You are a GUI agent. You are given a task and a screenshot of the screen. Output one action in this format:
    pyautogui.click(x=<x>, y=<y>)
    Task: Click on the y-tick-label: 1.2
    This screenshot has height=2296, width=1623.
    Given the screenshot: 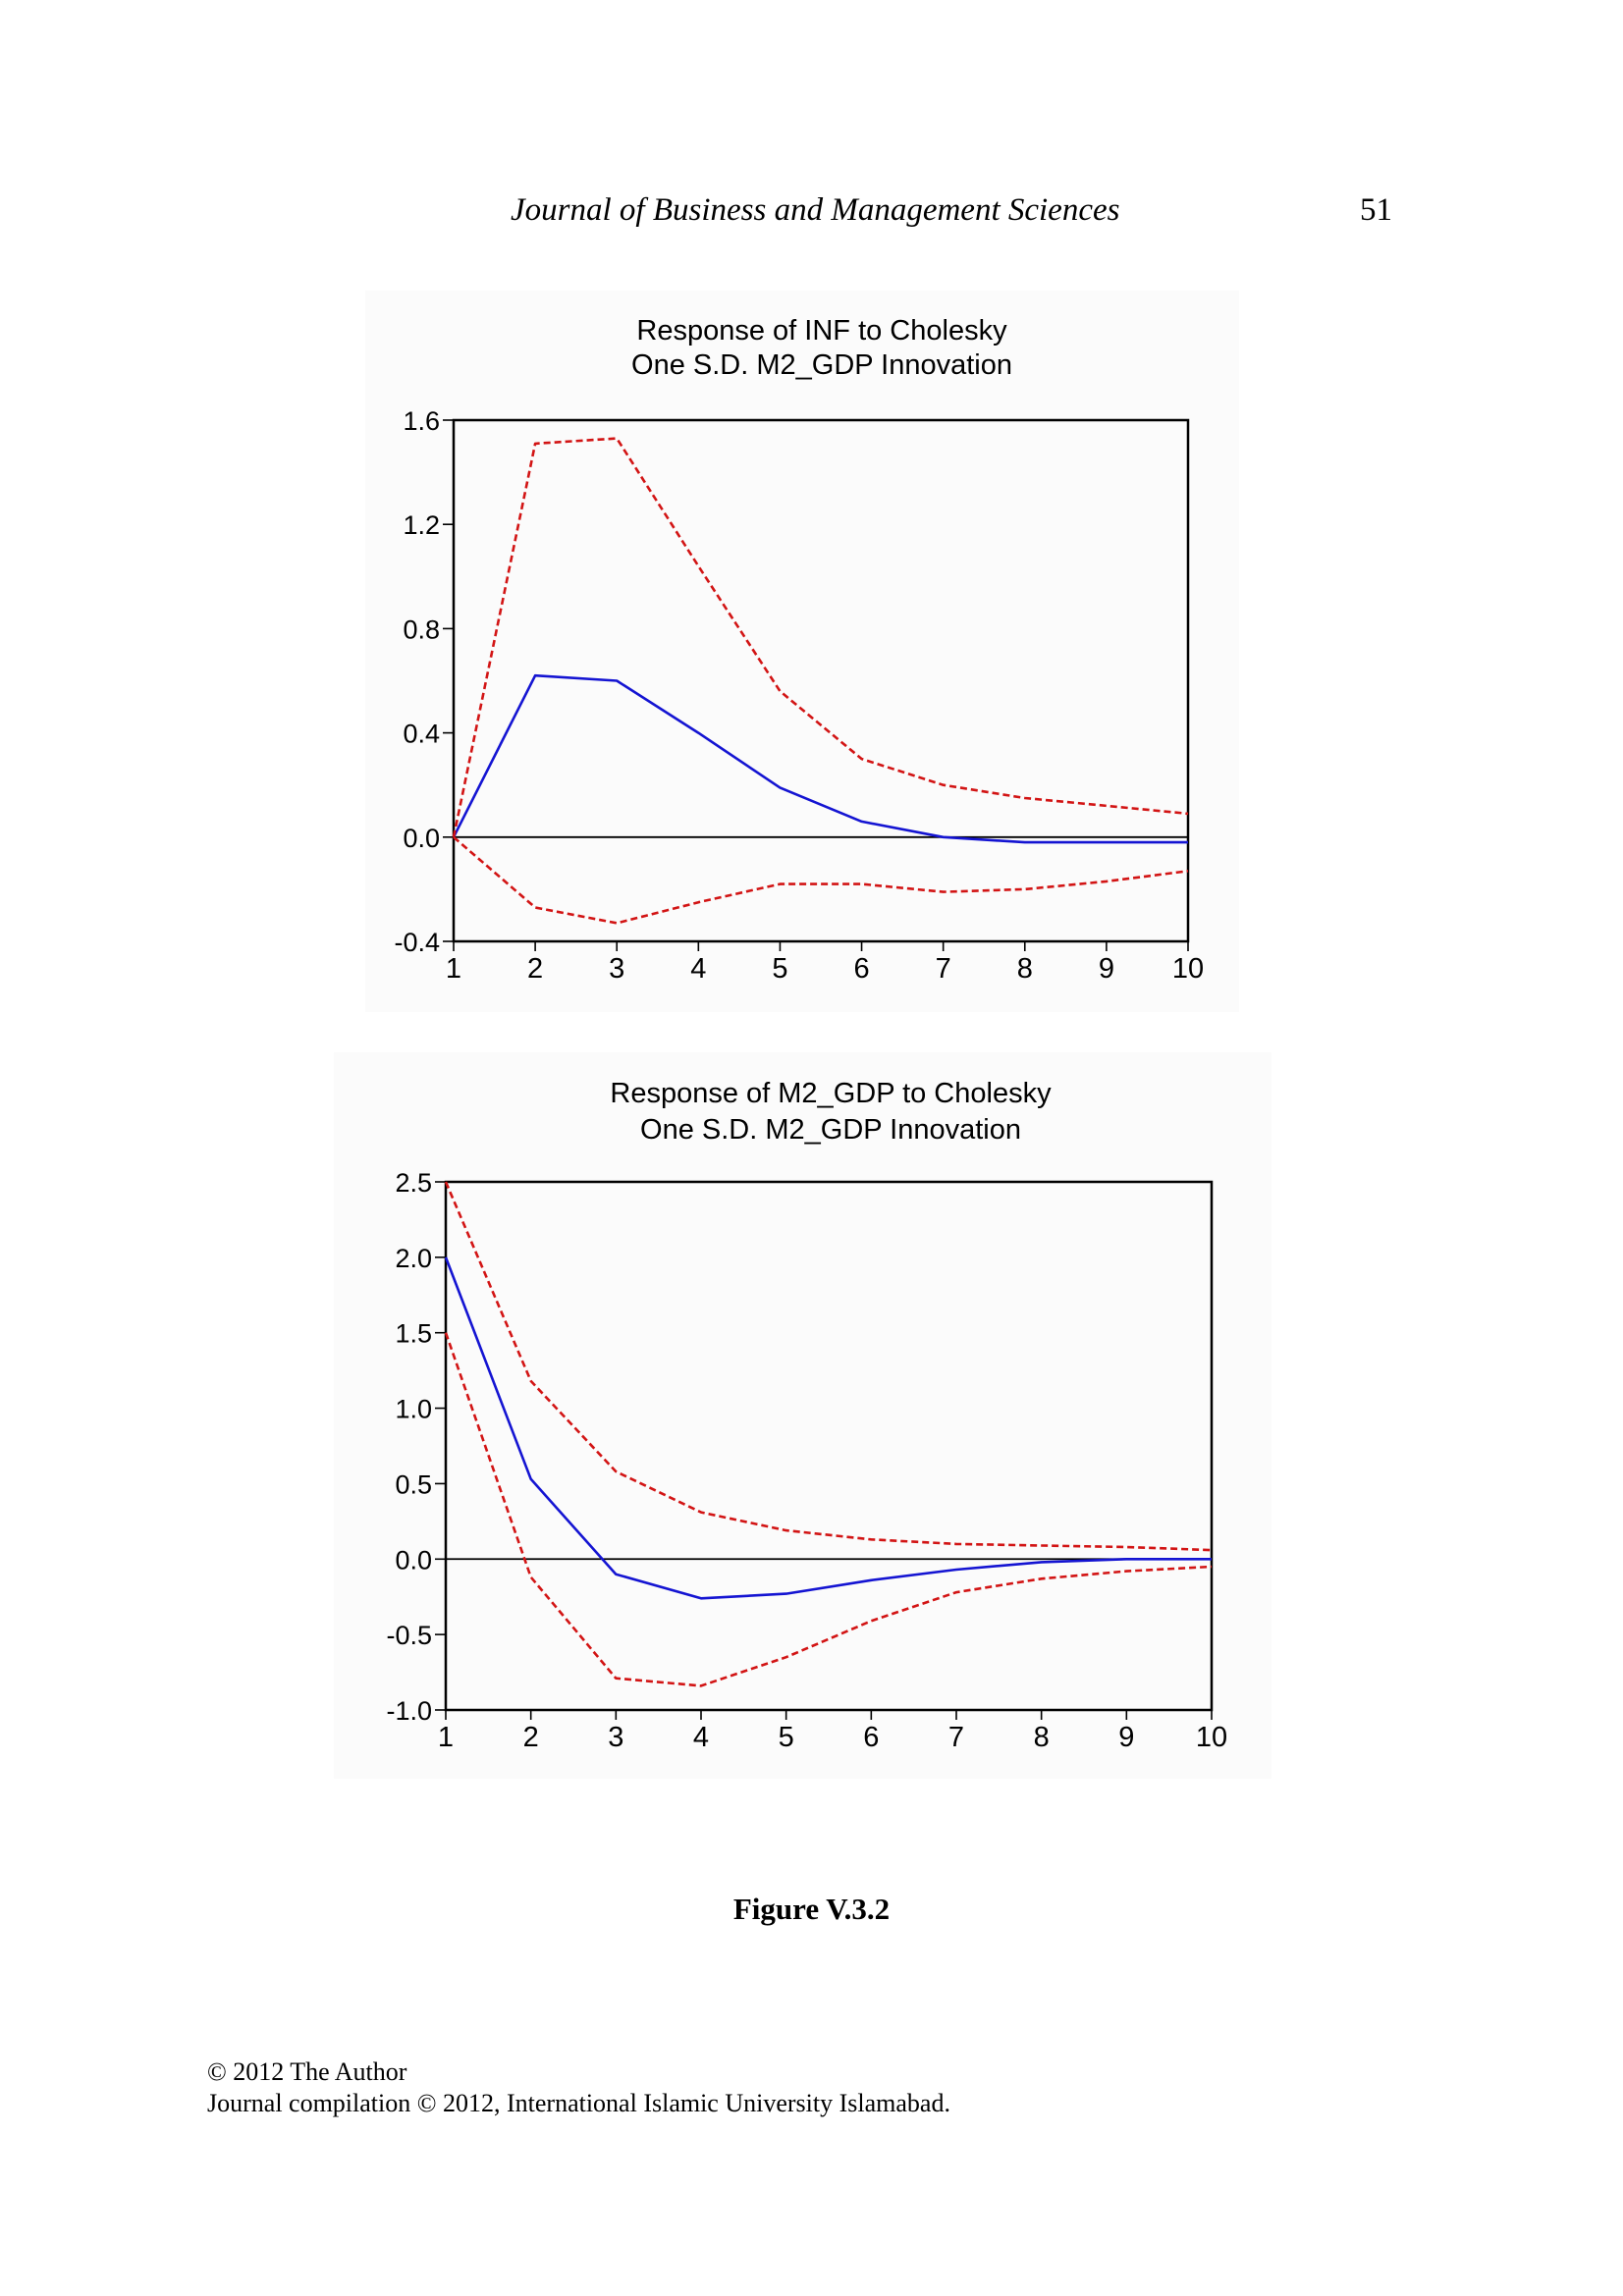 What is the action you would take?
    pyautogui.click(x=422, y=525)
    